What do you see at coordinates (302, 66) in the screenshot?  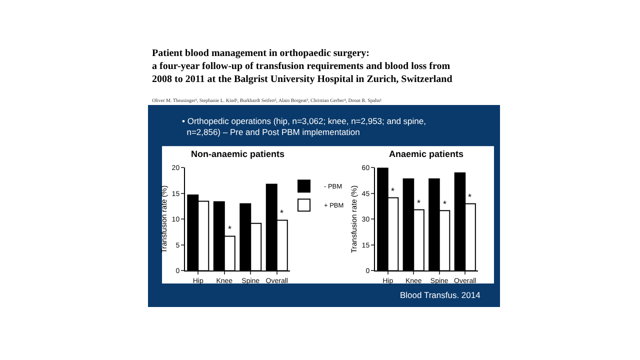 I see `text: Patient blood management in orthopaedic surgery: a four-year follow-up of transfusion requirements and blood loss from 2008 to 2011 at the Balgrist University Hospital in Zurich, Switzerland` at bounding box center [302, 66].